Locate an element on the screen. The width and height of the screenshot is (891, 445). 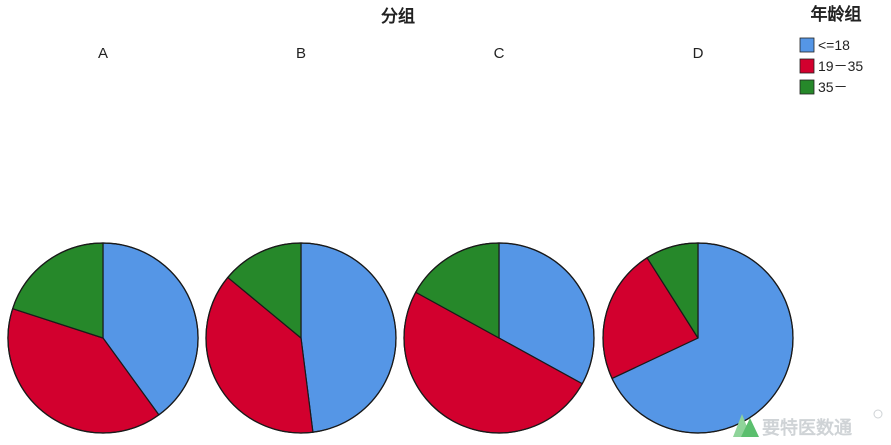
legend-label-19-35: 19－35 is located at coordinates (840, 66).